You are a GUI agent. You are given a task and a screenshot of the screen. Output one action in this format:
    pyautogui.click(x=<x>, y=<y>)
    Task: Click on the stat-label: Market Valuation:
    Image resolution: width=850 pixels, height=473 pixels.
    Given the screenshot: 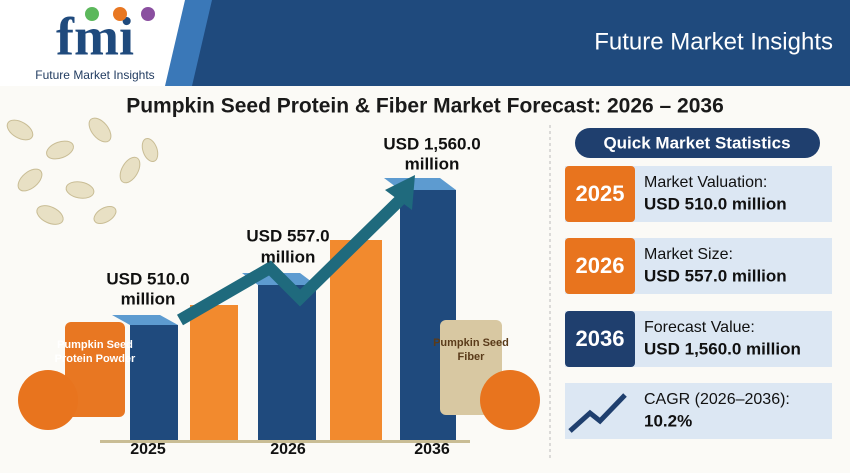 What is the action you would take?
    pyautogui.click(x=705, y=182)
    